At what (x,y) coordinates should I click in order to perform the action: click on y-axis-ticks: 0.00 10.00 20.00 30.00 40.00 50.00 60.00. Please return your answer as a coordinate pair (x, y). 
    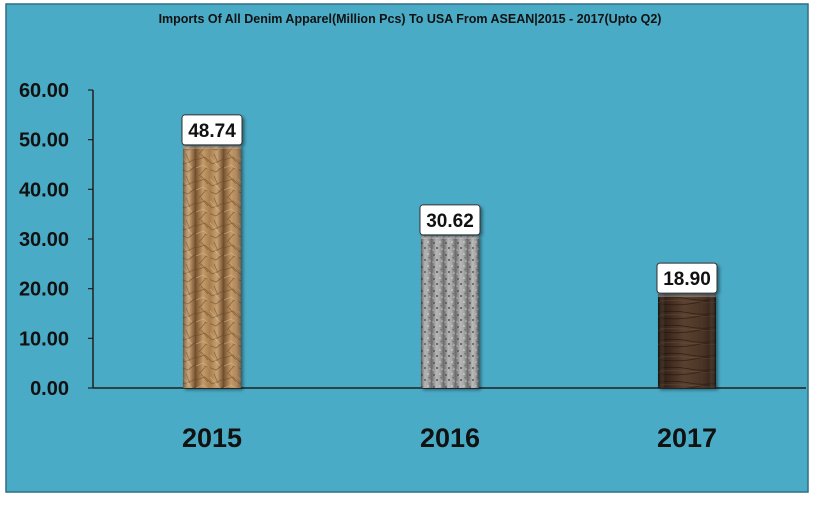
    Looking at the image, I should click on (56, 240).